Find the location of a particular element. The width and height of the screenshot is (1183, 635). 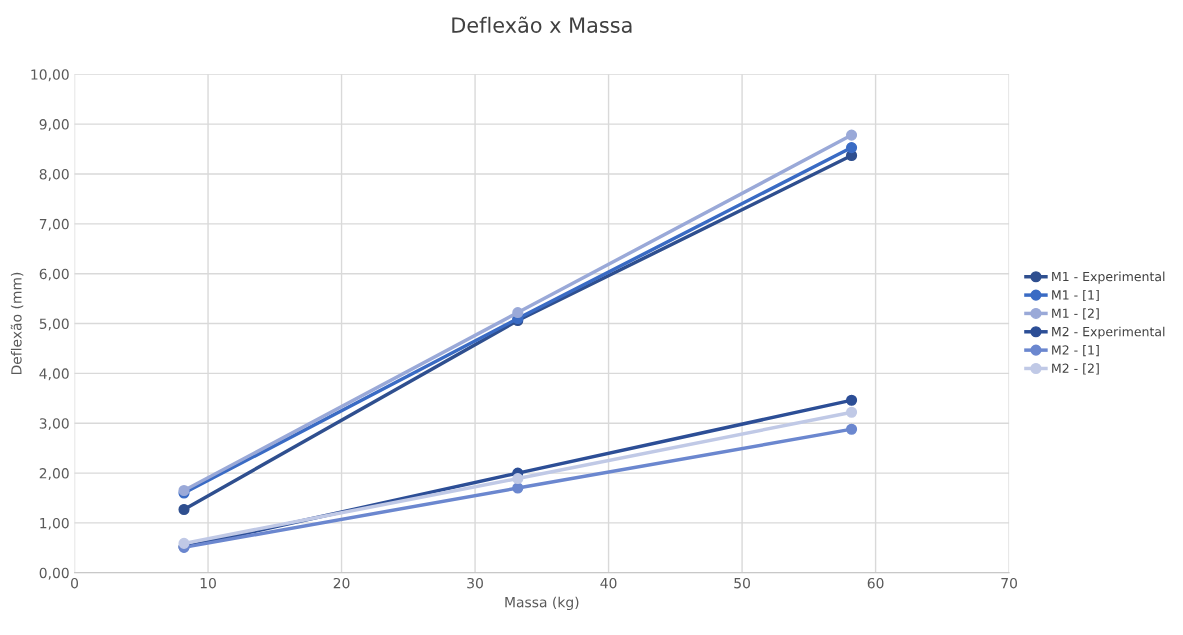

y-tick-label: 5,00 is located at coordinates (54, 324).